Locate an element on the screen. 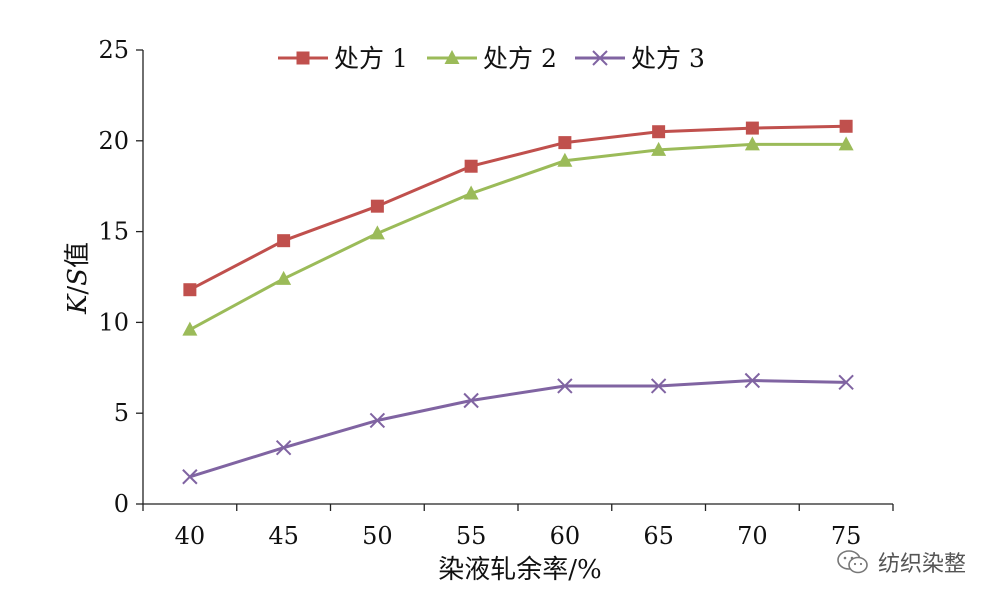 The width and height of the screenshot is (1004, 609). x-tick-label: 40 is located at coordinates (190, 536).